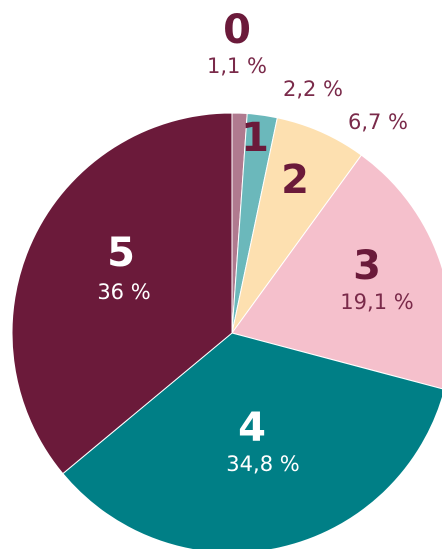 The width and height of the screenshot is (442, 549). I want to click on value-label: 34,8 %, so click(262, 464).